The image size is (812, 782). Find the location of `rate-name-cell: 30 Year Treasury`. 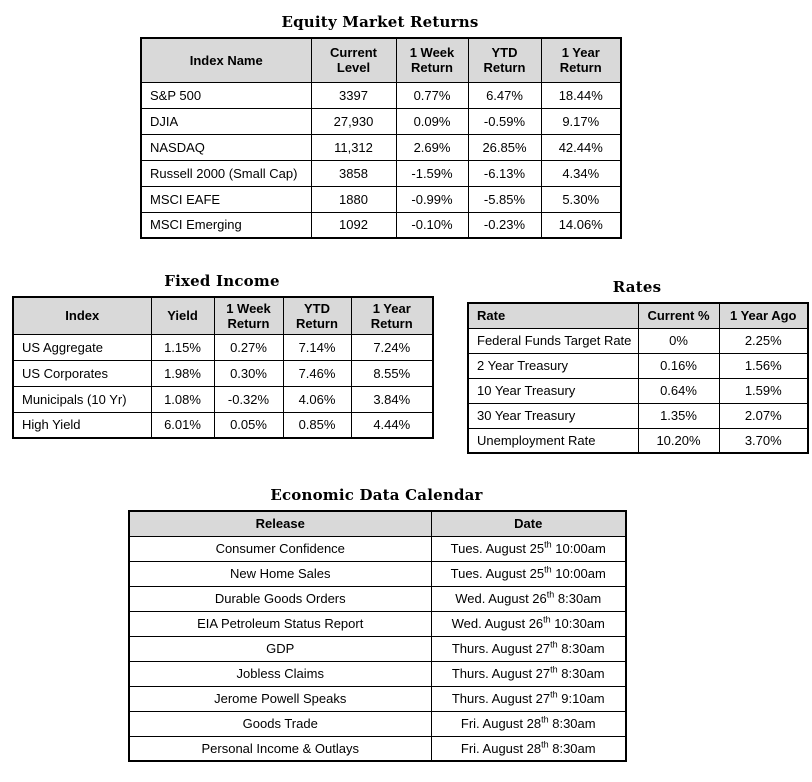

rate-name-cell: 30 Year Treasury is located at coordinates (553, 415).